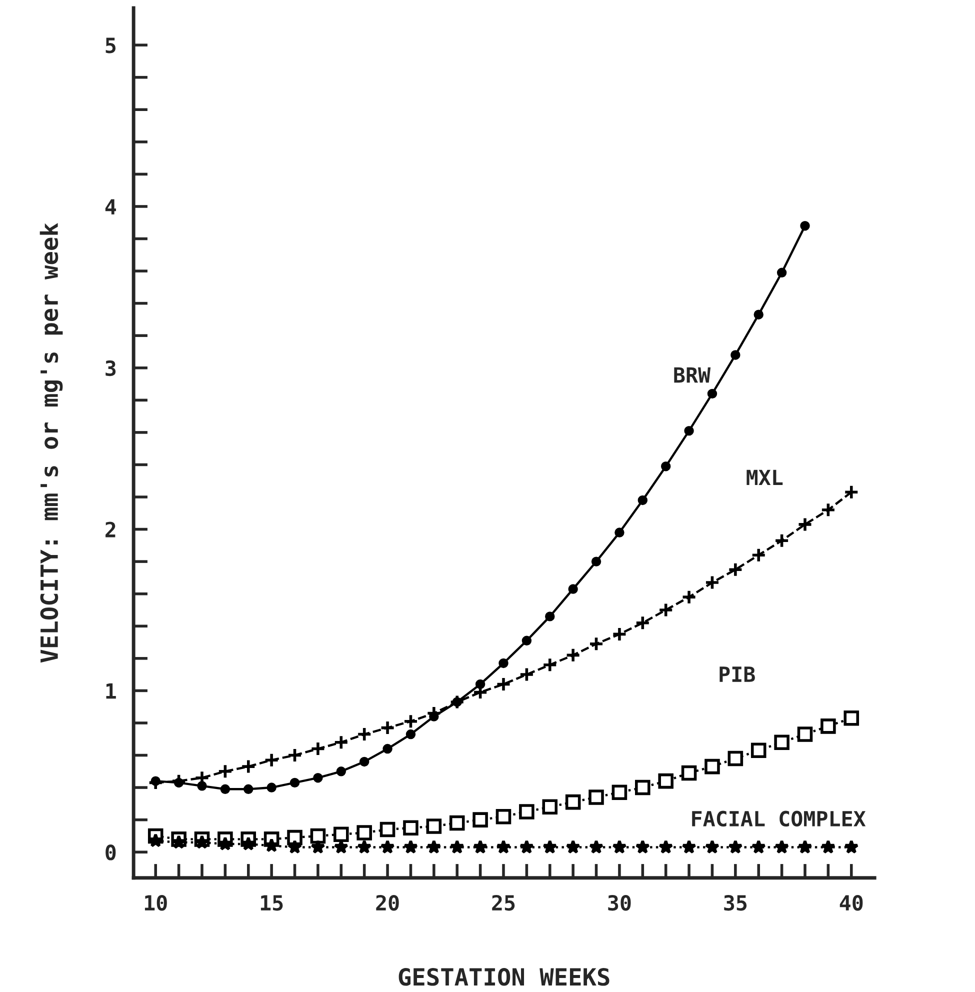 Image resolution: width=975 pixels, height=992 pixels. What do you see at coordinates (737, 674) in the screenshot?
I see `text: PIB` at bounding box center [737, 674].